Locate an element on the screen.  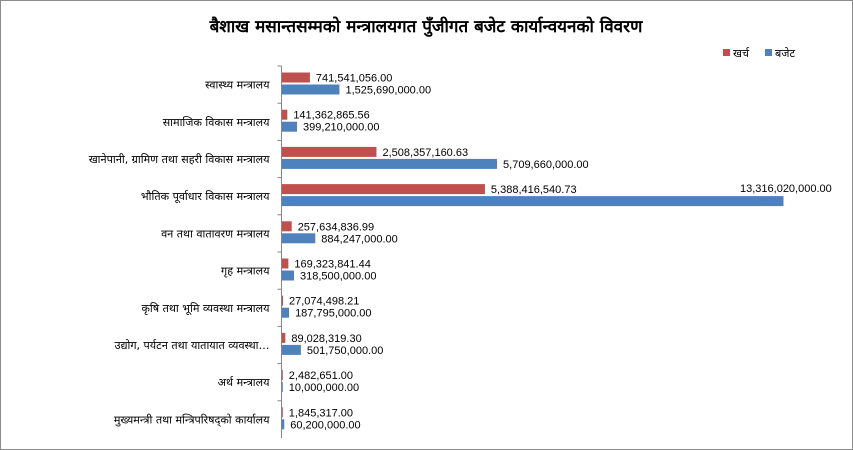
legend: खर्च बजेट is located at coordinates (759, 53).